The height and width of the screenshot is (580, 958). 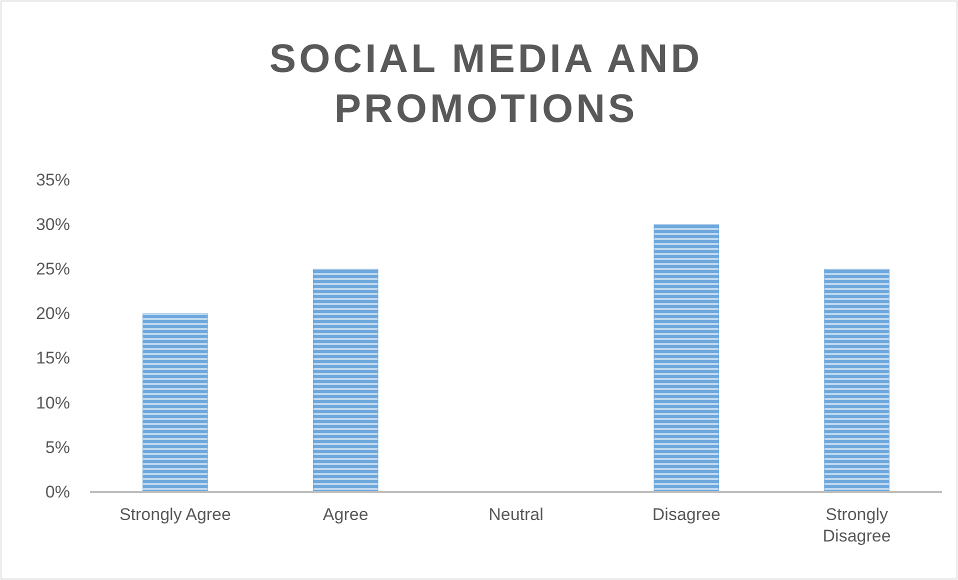 What do you see at coordinates (175, 514) in the screenshot?
I see `x-tick-label: Strongly Agree` at bounding box center [175, 514].